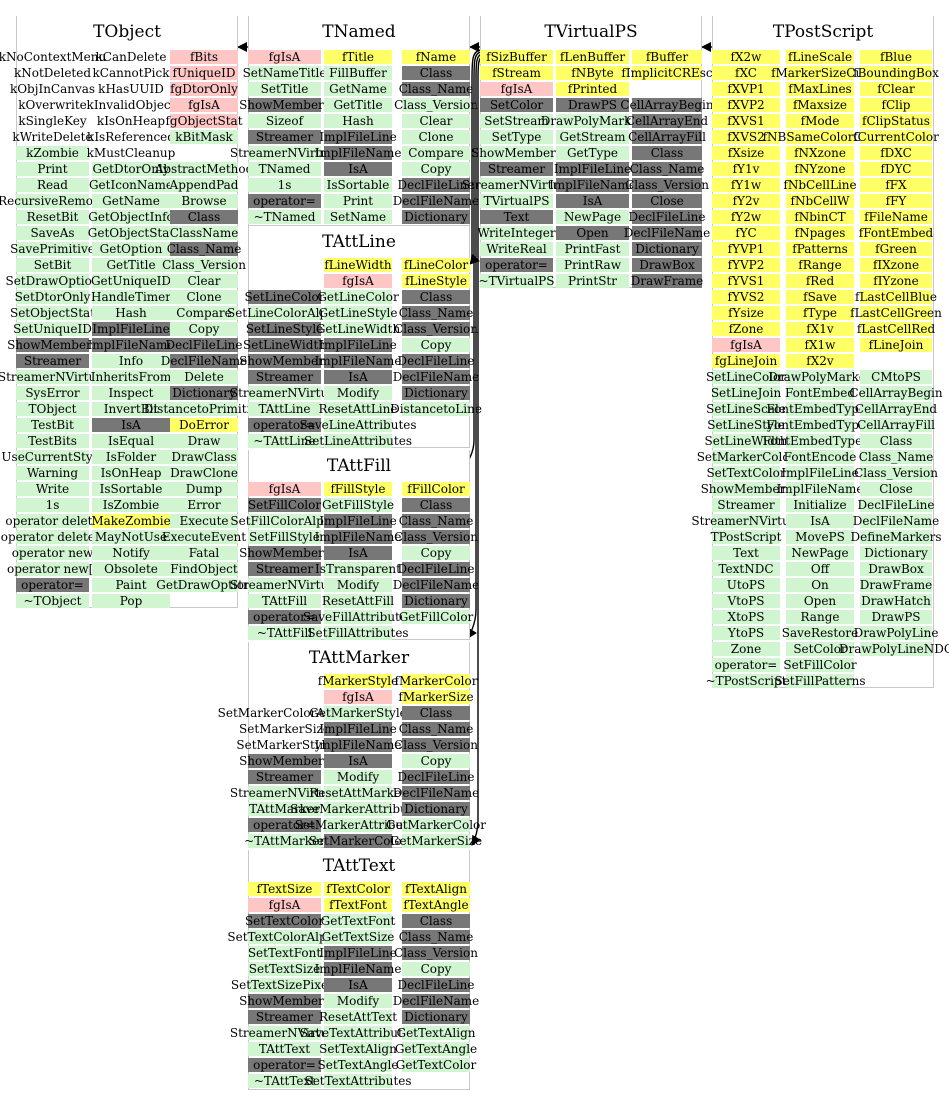  I want to click on member-fyvs1: fYVS1, so click(746, 281).